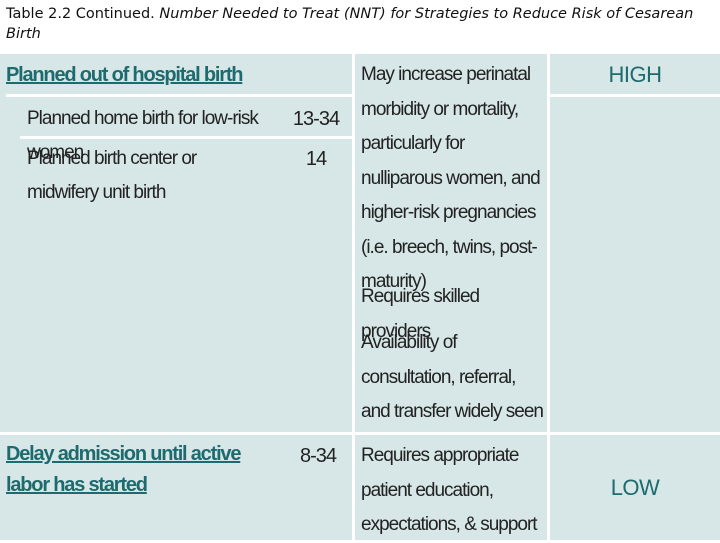  Describe the element at coordinates (316, 119) in the screenshot. I see `nnt-home-birth: 13-34` at that location.